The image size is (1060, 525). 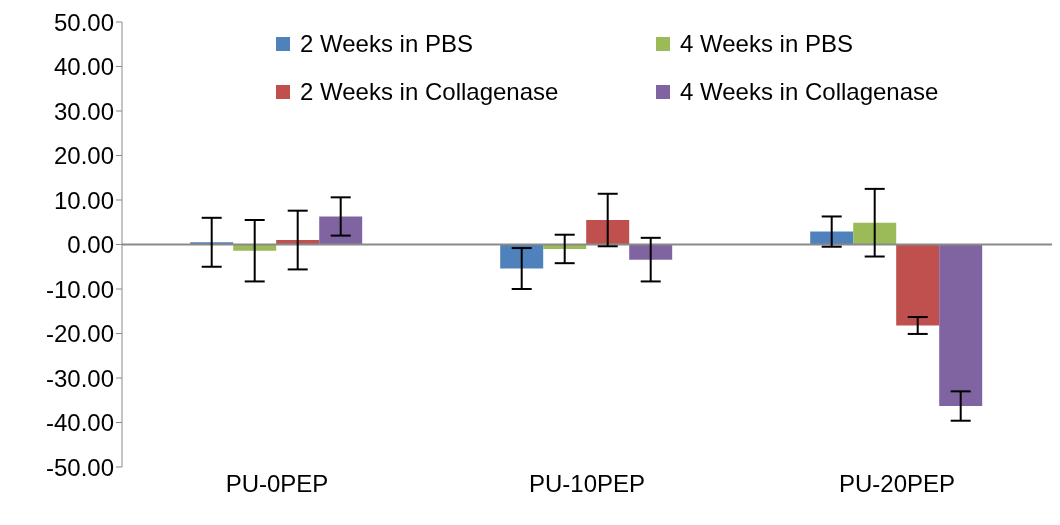 What do you see at coordinates (809, 92) in the screenshot?
I see `legend-label: 4 Weeks in Collagenase` at bounding box center [809, 92].